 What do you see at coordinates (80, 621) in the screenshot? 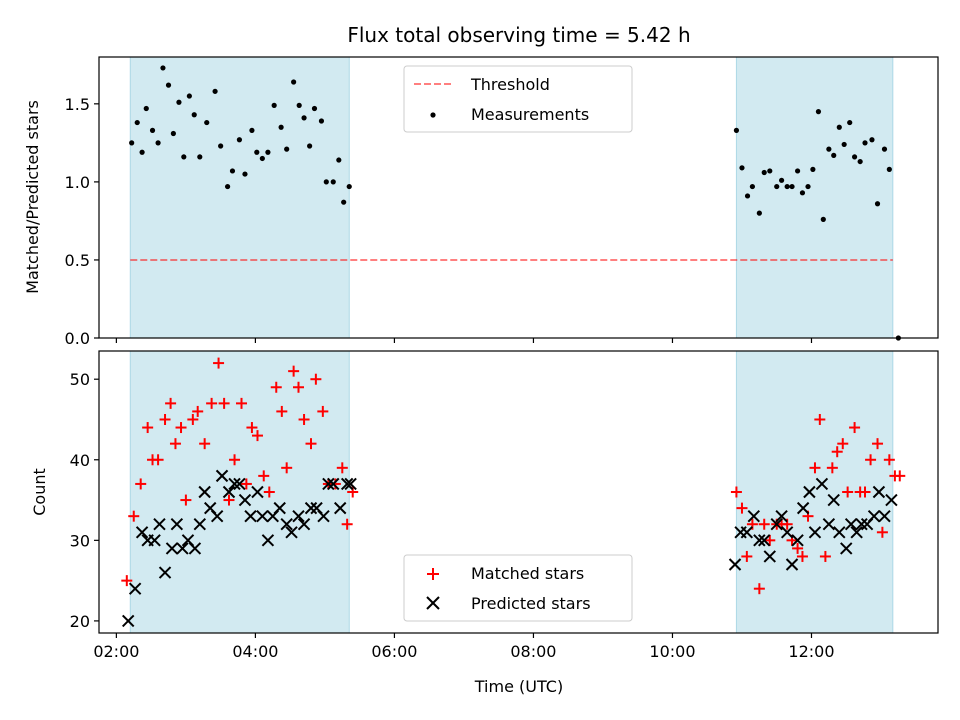
I see `bot-y-tick-label: 20` at bounding box center [80, 621].